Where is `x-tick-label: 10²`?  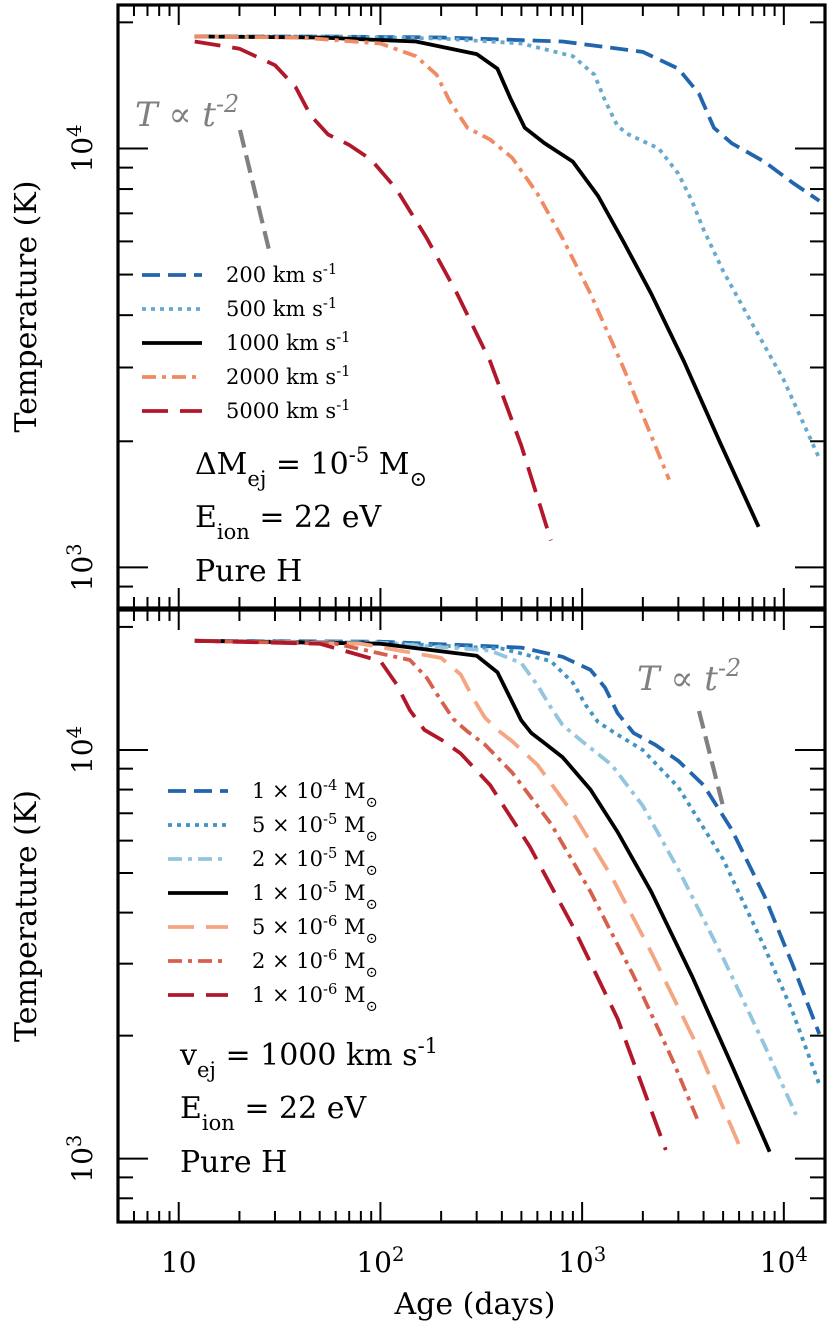
x-tick-label: 10² is located at coordinates (380, 1261).